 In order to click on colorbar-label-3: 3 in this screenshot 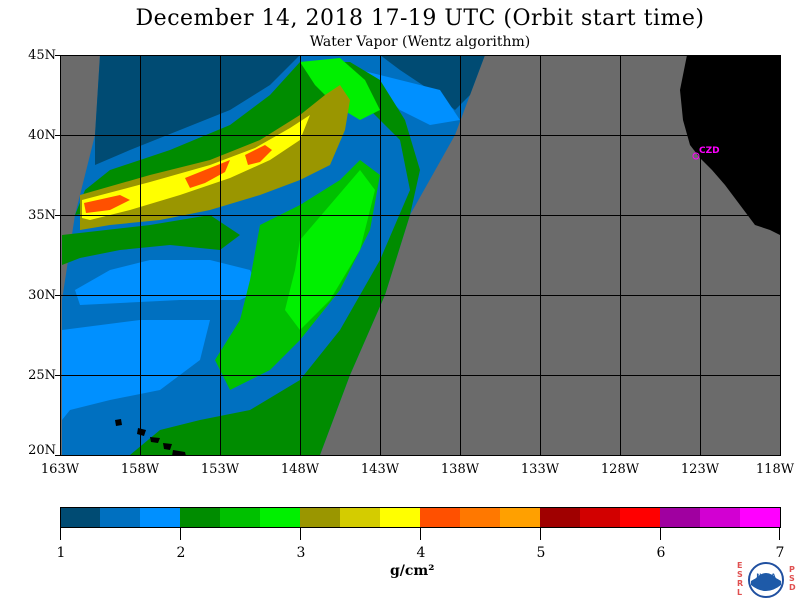, I will do `click(301, 553)`.